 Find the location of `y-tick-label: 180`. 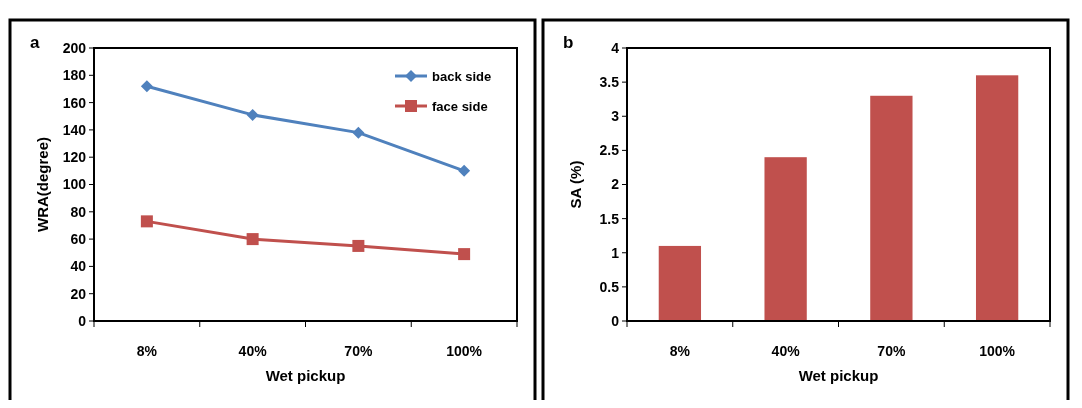

y-tick-label: 180 is located at coordinates (74, 75).